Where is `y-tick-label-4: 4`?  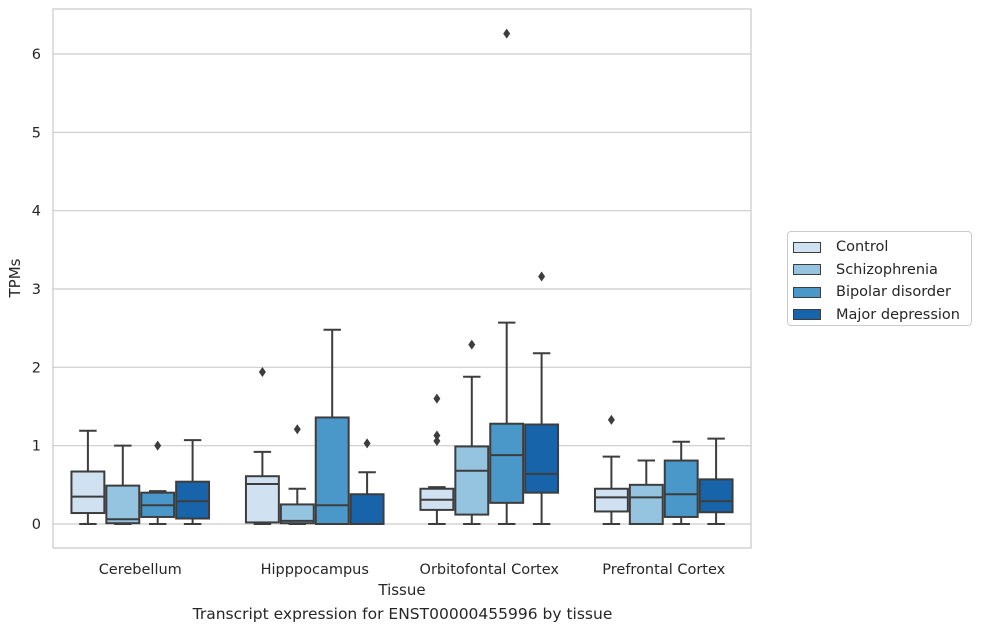
y-tick-label-4: 4 is located at coordinates (36, 212).